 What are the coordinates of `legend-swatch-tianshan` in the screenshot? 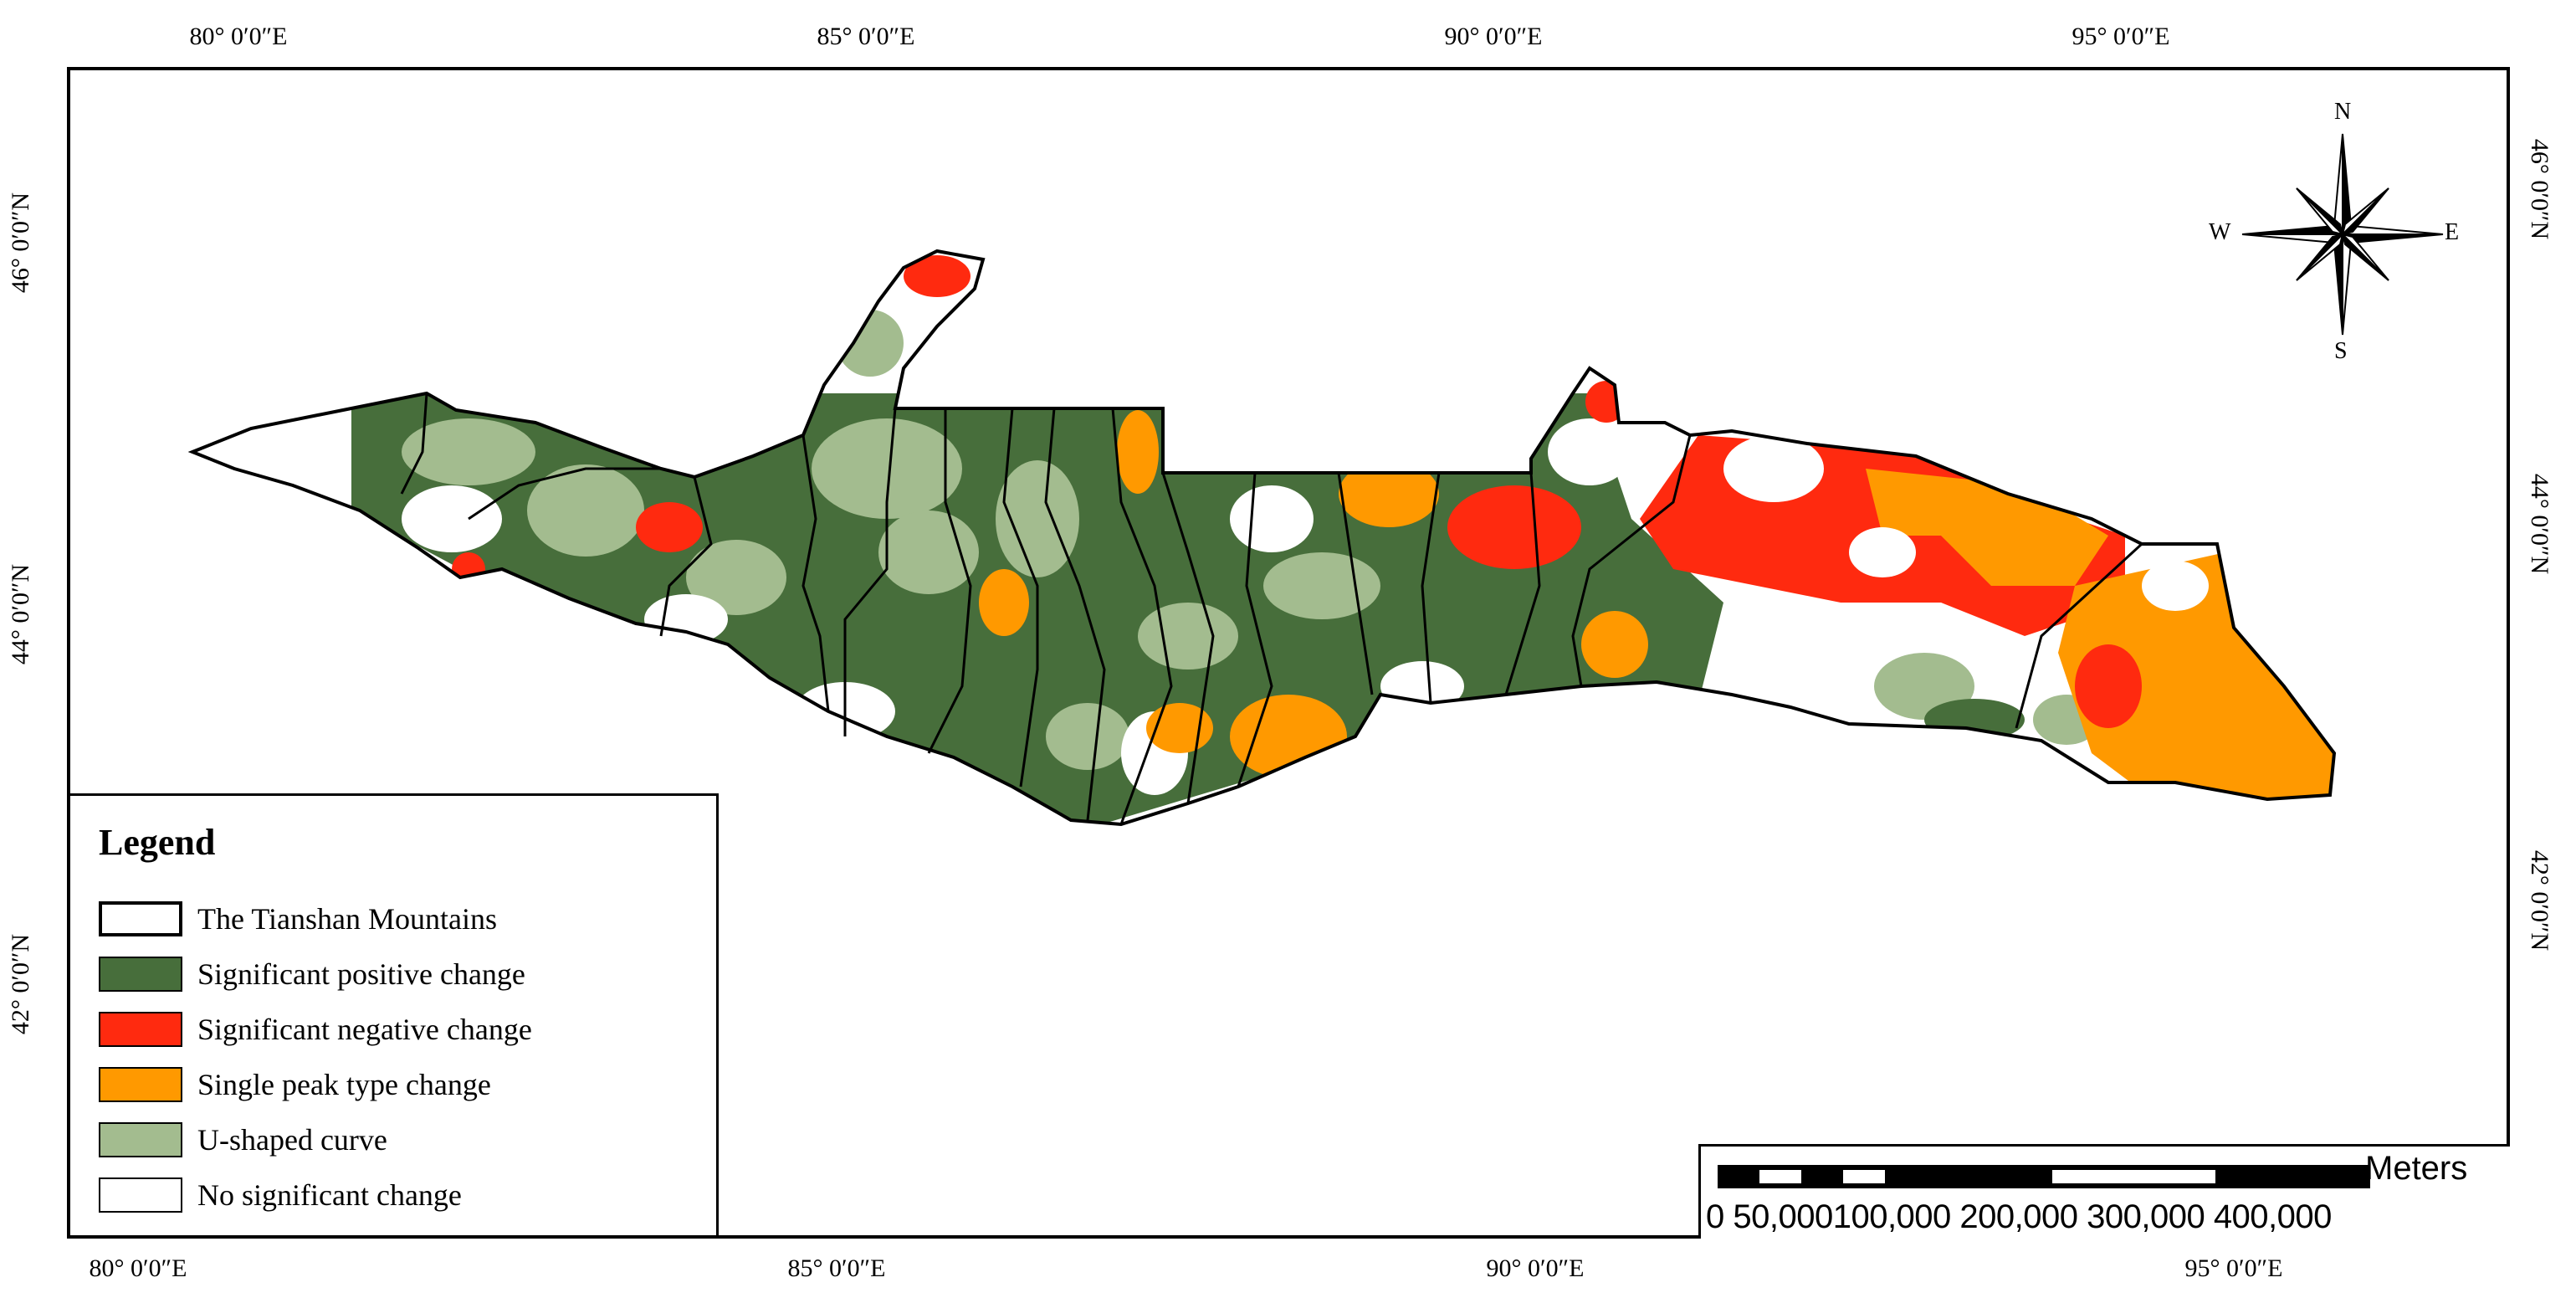 It's located at (141, 918).